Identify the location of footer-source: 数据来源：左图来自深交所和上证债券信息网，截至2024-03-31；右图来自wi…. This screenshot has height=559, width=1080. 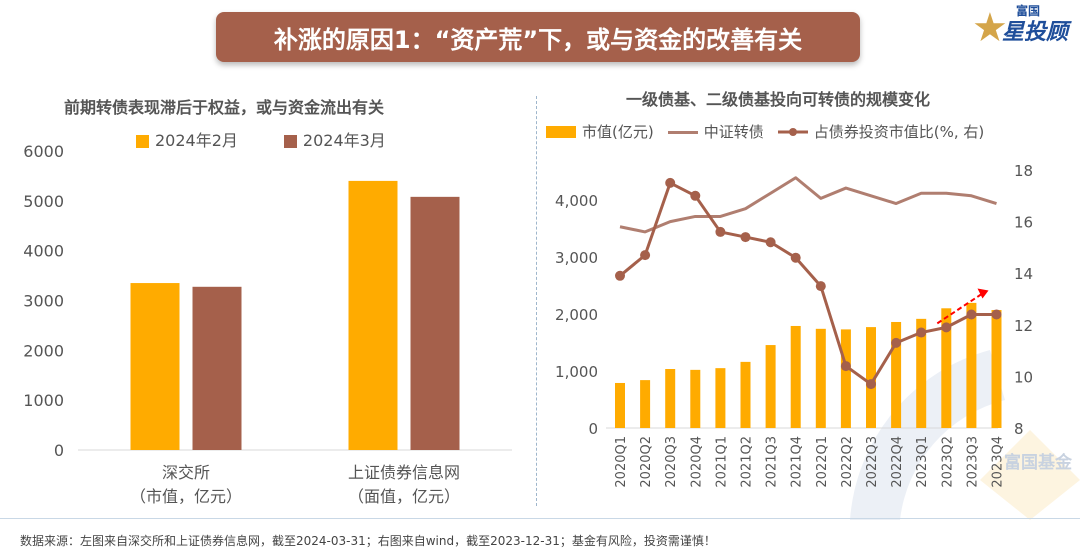
(368, 541).